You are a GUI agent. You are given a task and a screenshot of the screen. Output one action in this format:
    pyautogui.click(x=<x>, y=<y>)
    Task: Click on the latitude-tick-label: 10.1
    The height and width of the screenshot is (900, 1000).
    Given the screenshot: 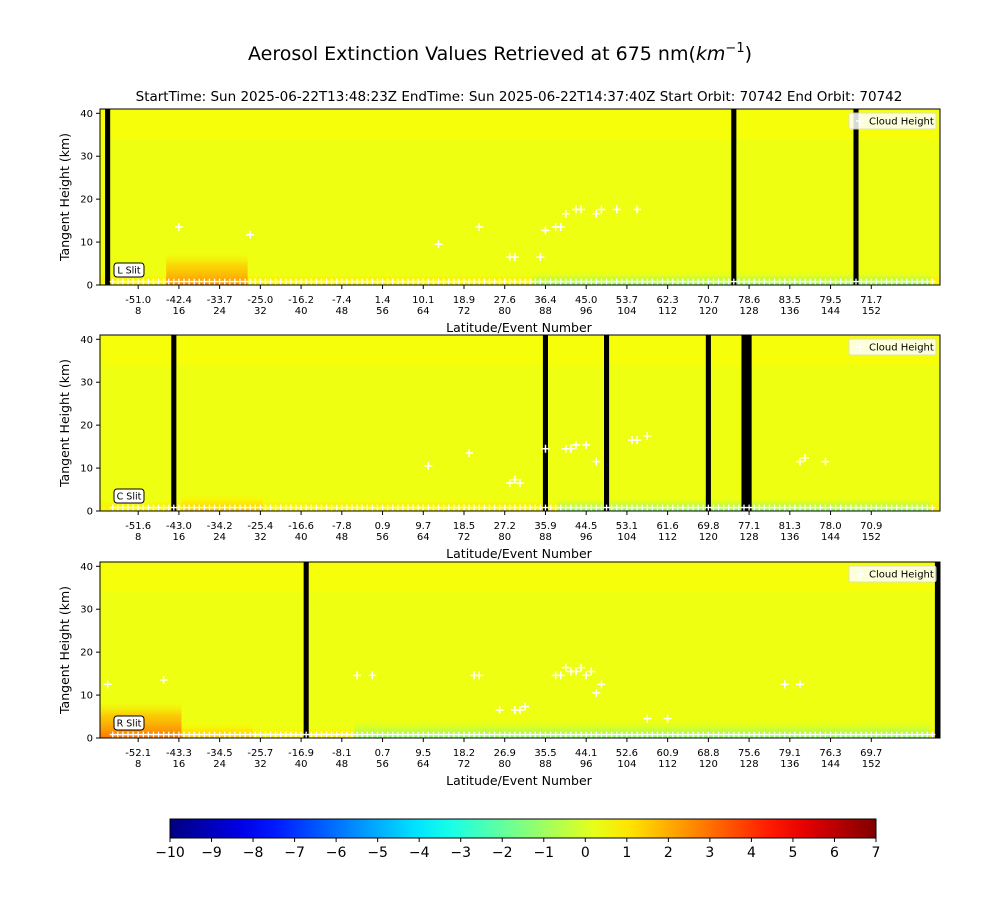 What is the action you would take?
    pyautogui.click(x=423, y=300)
    